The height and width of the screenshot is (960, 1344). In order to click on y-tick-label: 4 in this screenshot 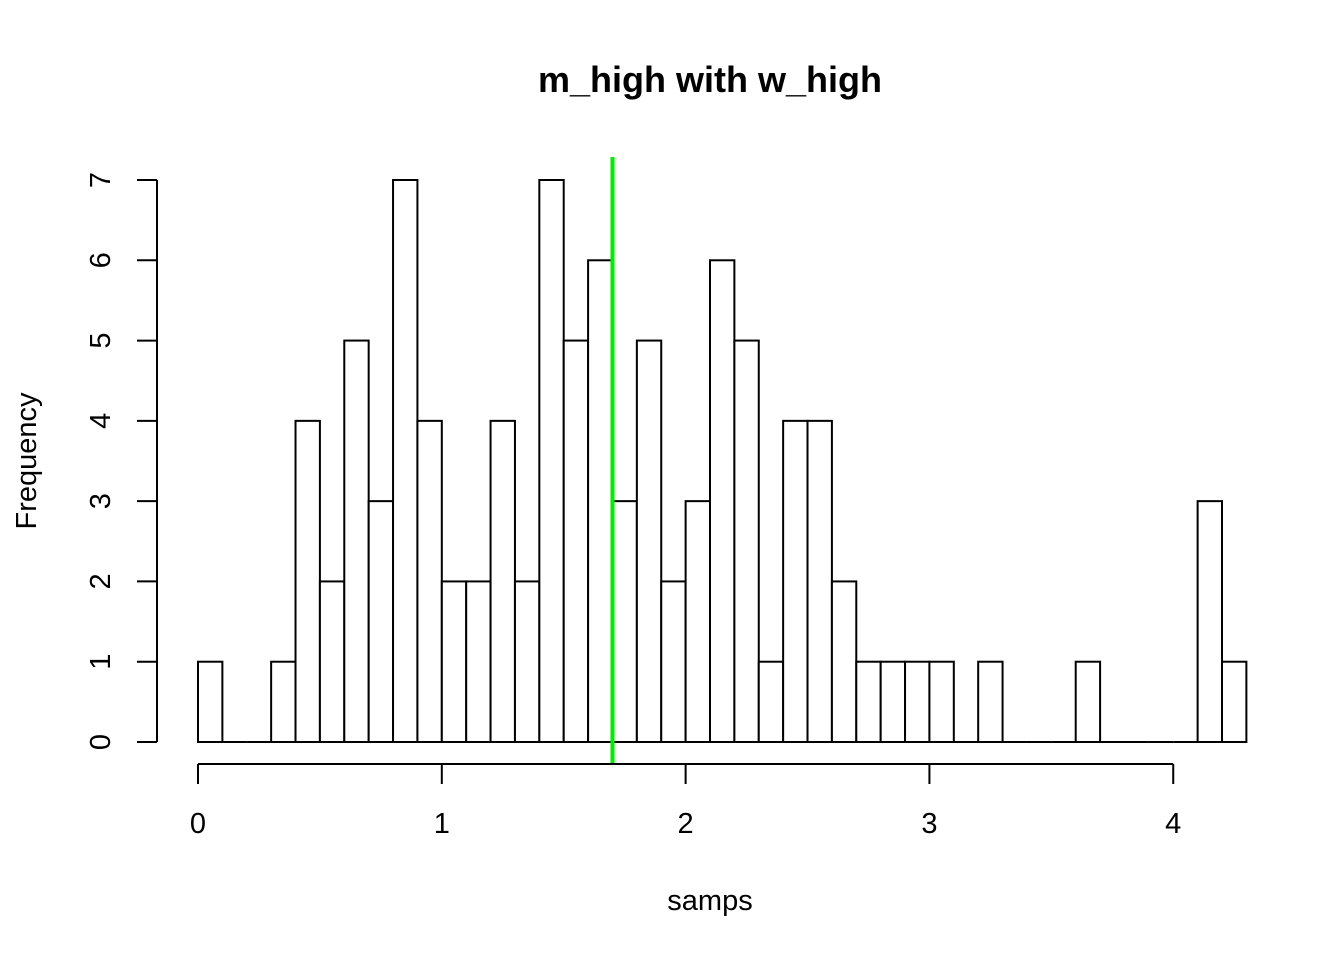, I will do `click(101, 421)`.